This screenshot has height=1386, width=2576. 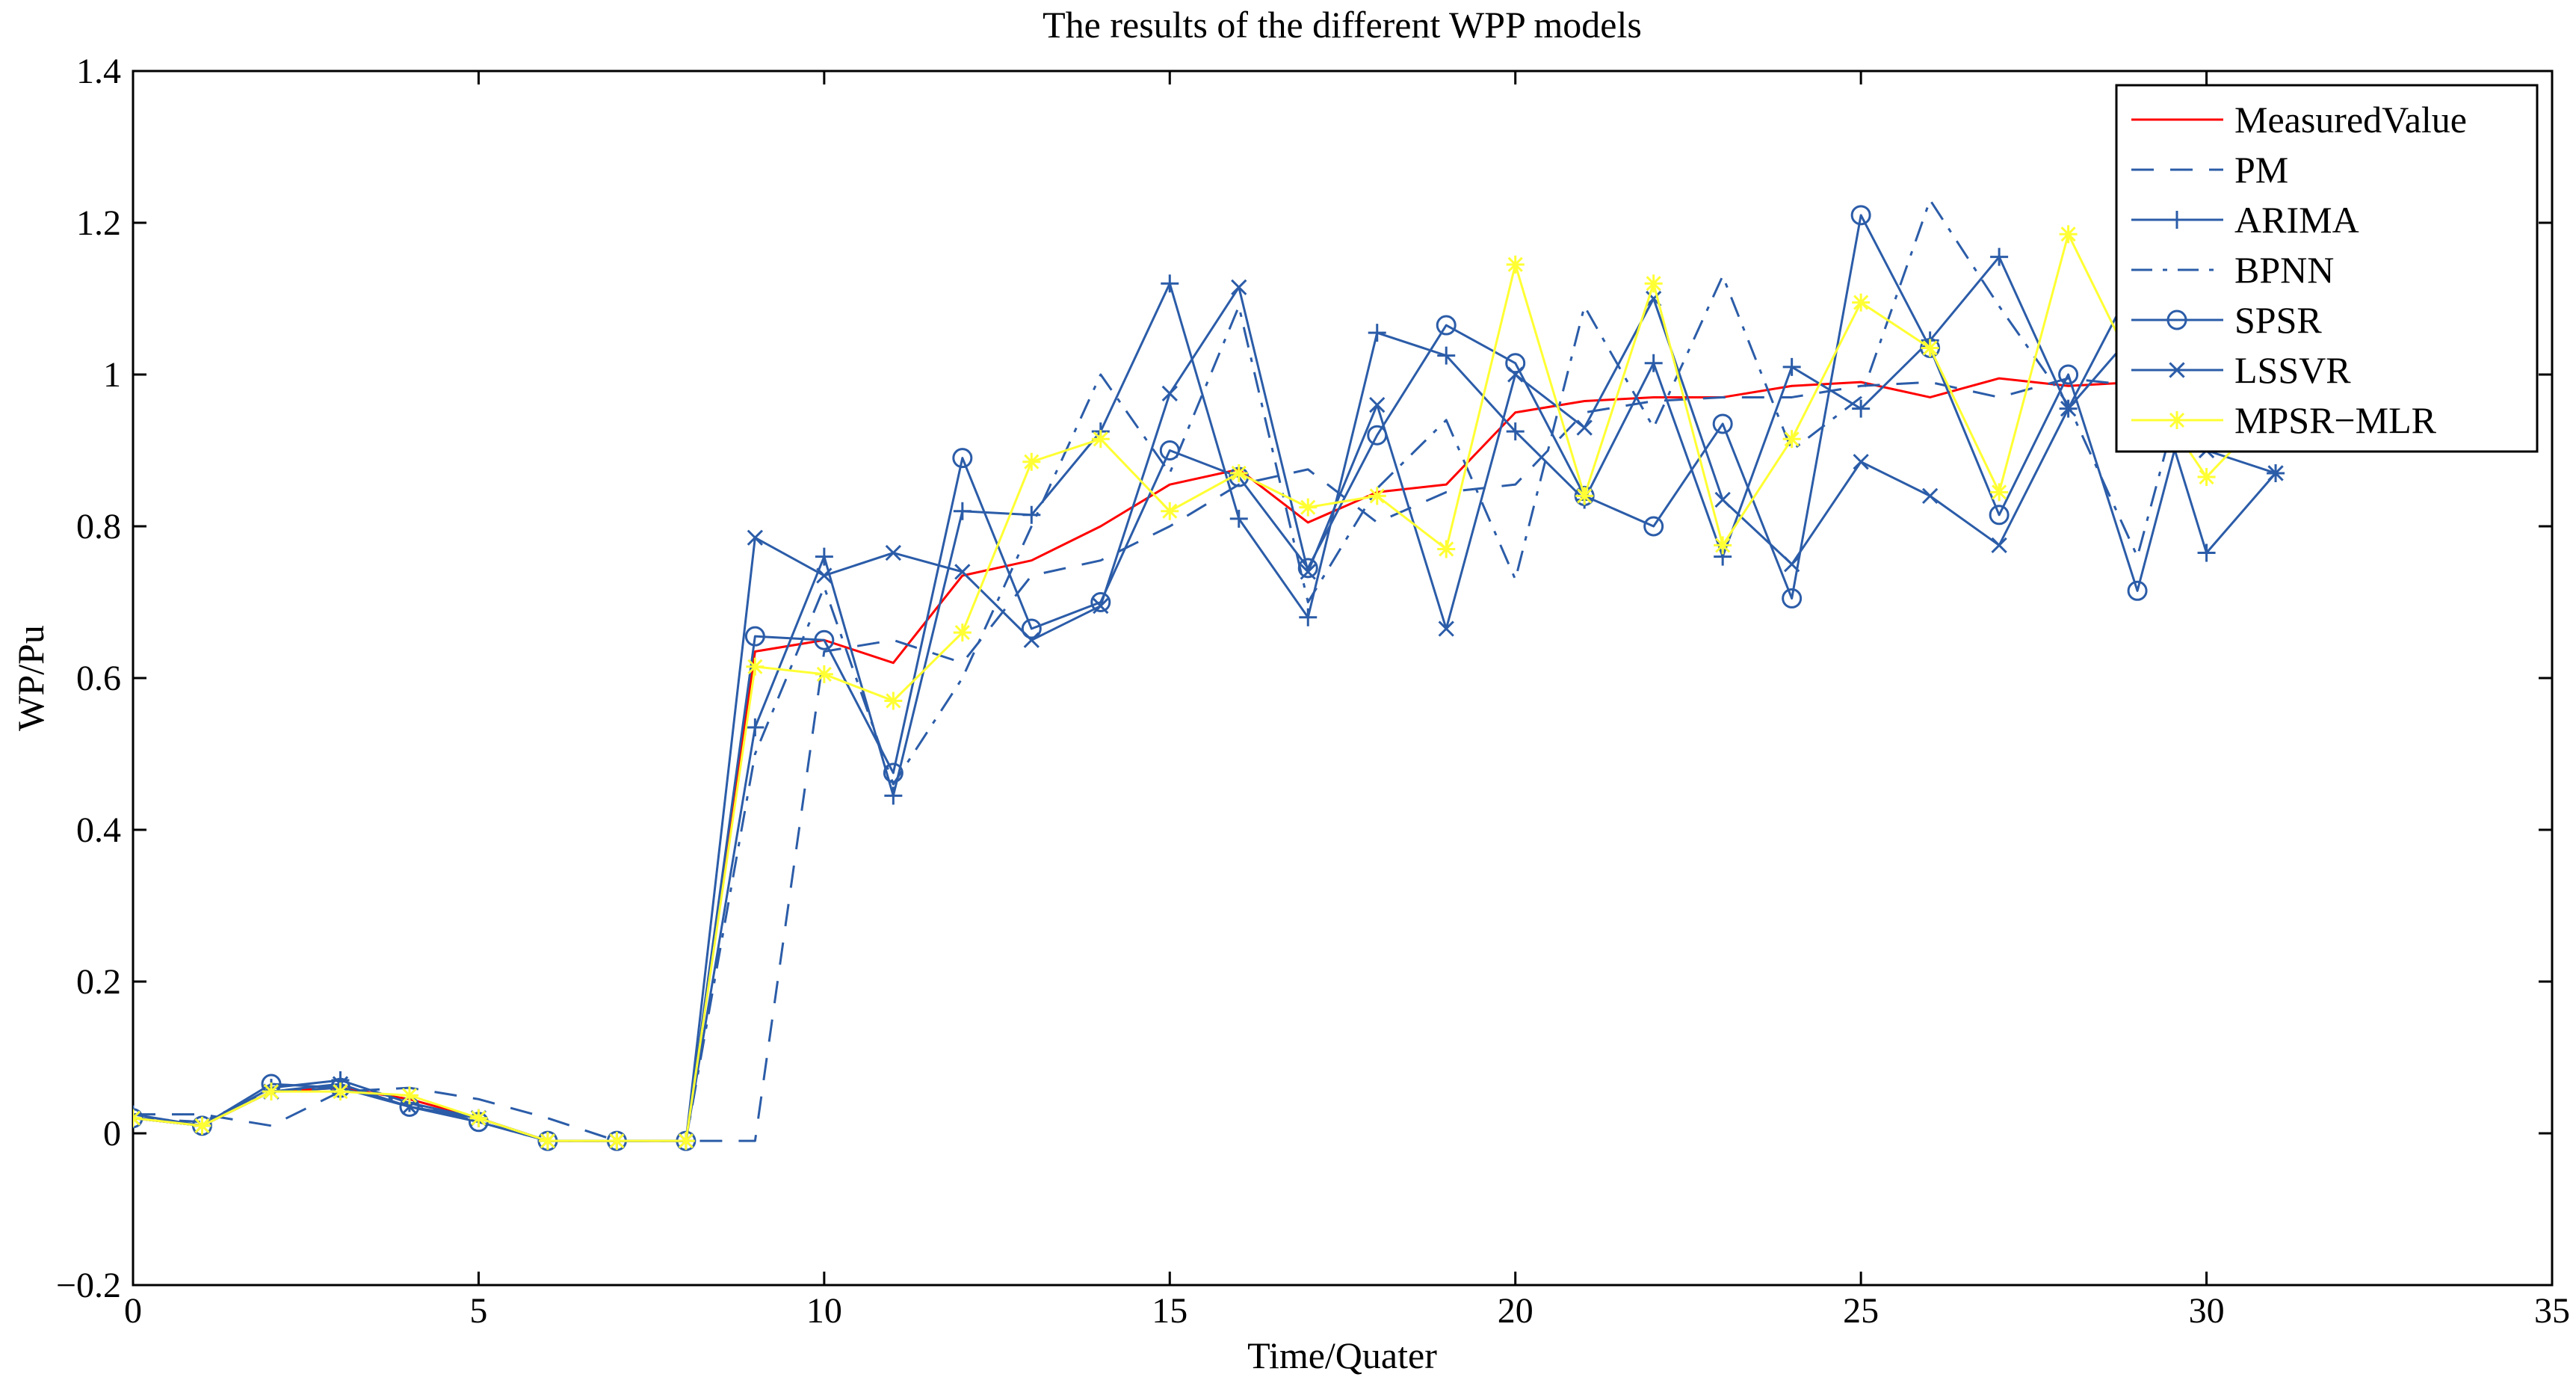 What do you see at coordinates (31, 678) in the screenshot?
I see `y-axis-label: WP/Pu` at bounding box center [31, 678].